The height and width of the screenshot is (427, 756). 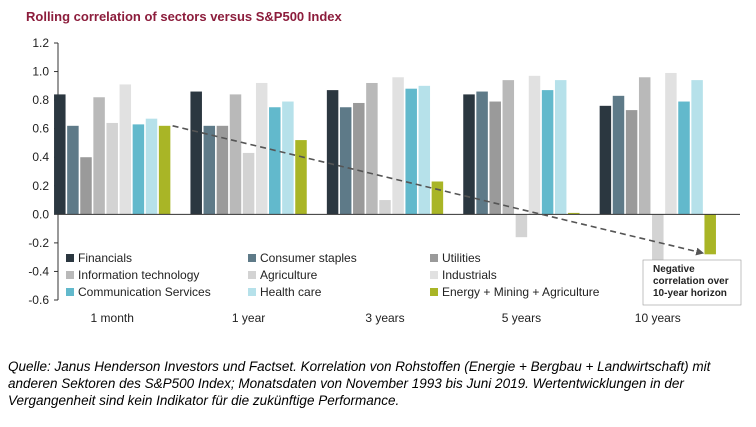 I want to click on legend-label: Industrials, so click(x=469, y=275).